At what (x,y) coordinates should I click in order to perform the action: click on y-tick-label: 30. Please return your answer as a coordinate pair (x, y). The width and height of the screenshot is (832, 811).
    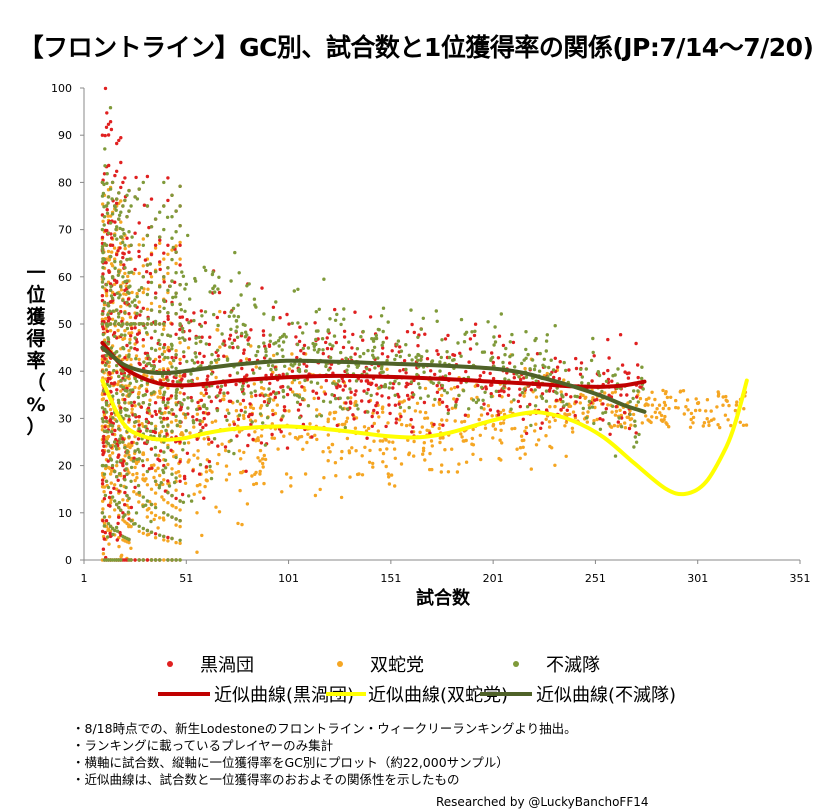
    Looking at the image, I should click on (65, 418).